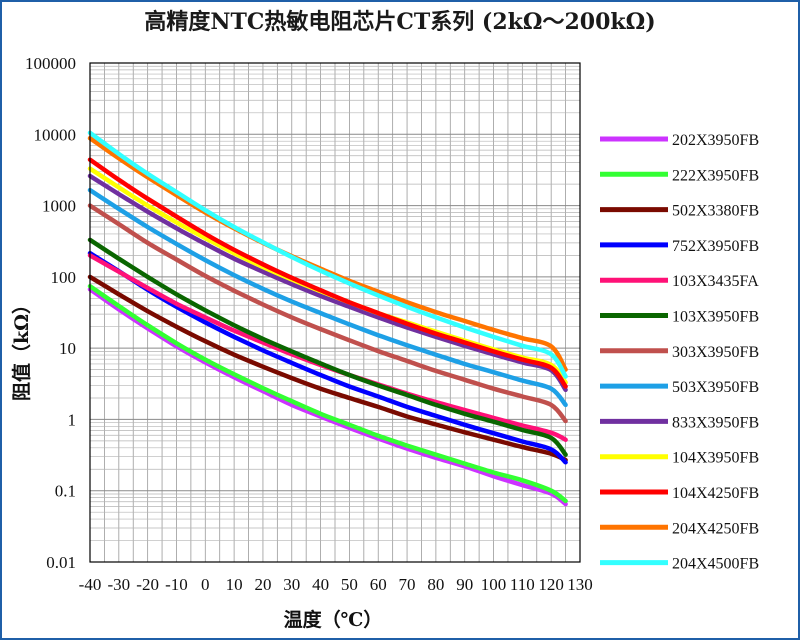 The width and height of the screenshot is (800, 640). What do you see at coordinates (715, 493) in the screenshot?
I see `legend-label-104X4250FB: 104X4250FB` at bounding box center [715, 493].